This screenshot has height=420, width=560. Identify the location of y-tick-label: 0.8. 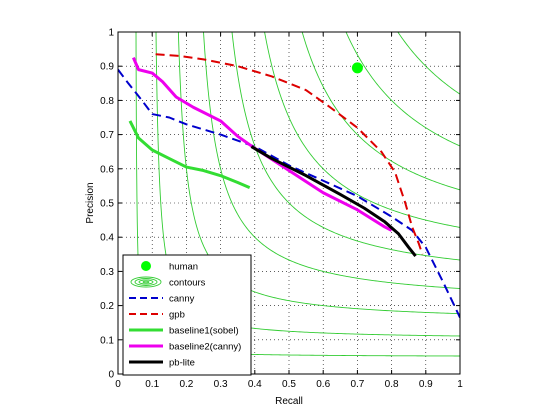
(107, 101).